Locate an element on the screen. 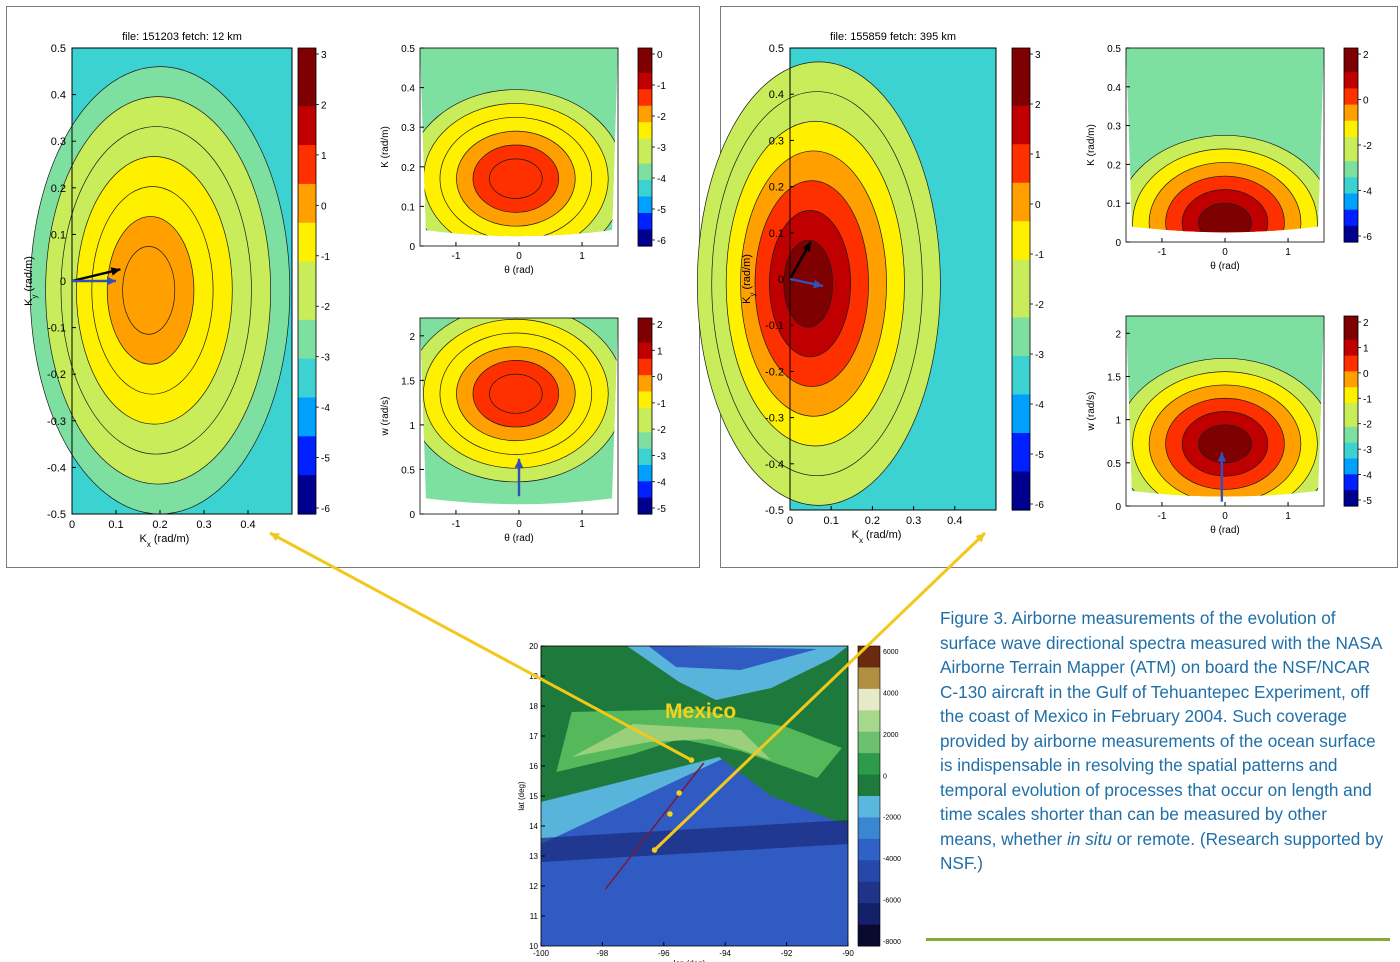 The width and height of the screenshot is (1400, 962). right-wtheta-colorbar-tick-label: -4 is located at coordinates (1367, 476).